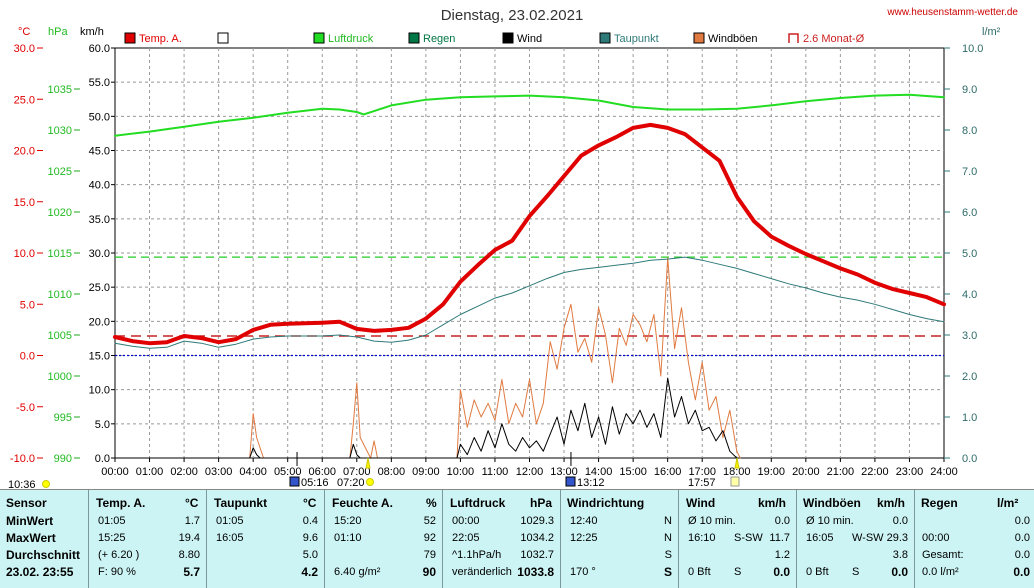  What do you see at coordinates (150, 472) in the screenshot?
I see `x-tick-label: 01:00` at bounding box center [150, 472].